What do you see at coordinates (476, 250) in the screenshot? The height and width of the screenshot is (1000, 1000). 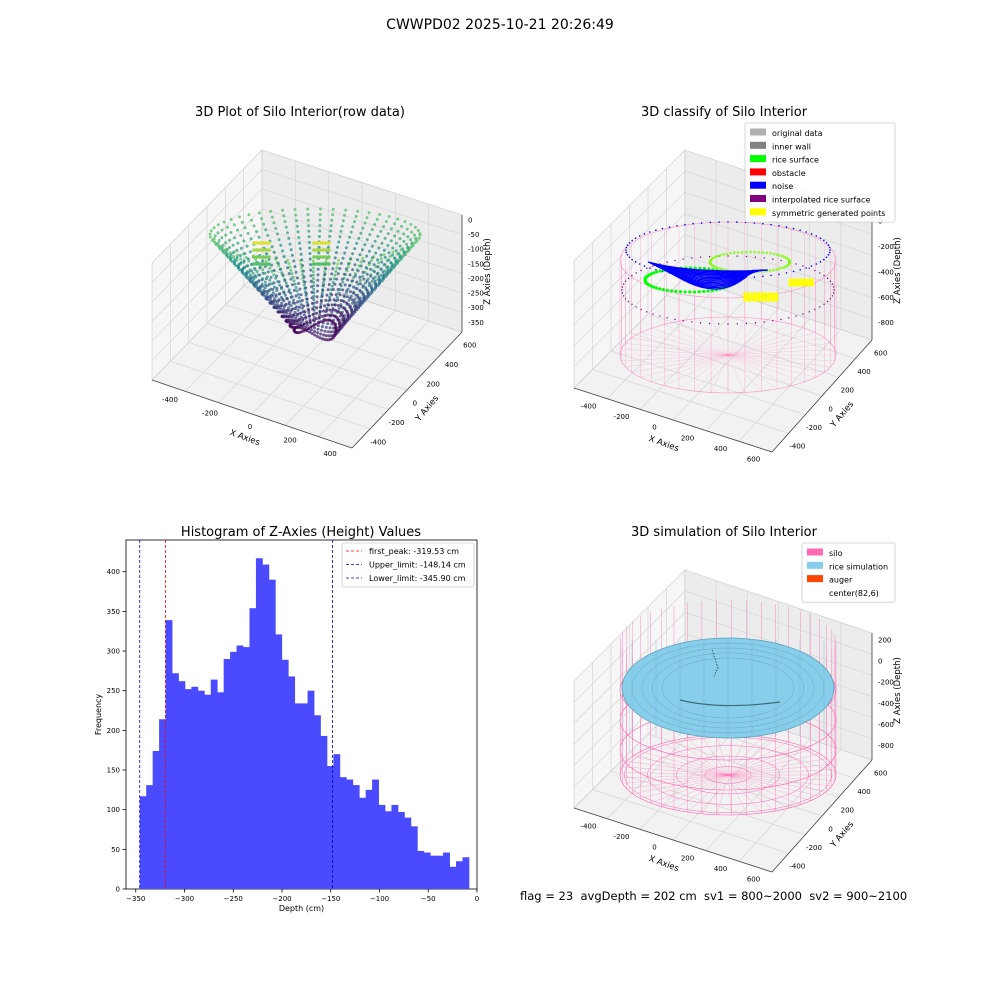 I see `panel1-z-tick-label: -100` at bounding box center [476, 250].